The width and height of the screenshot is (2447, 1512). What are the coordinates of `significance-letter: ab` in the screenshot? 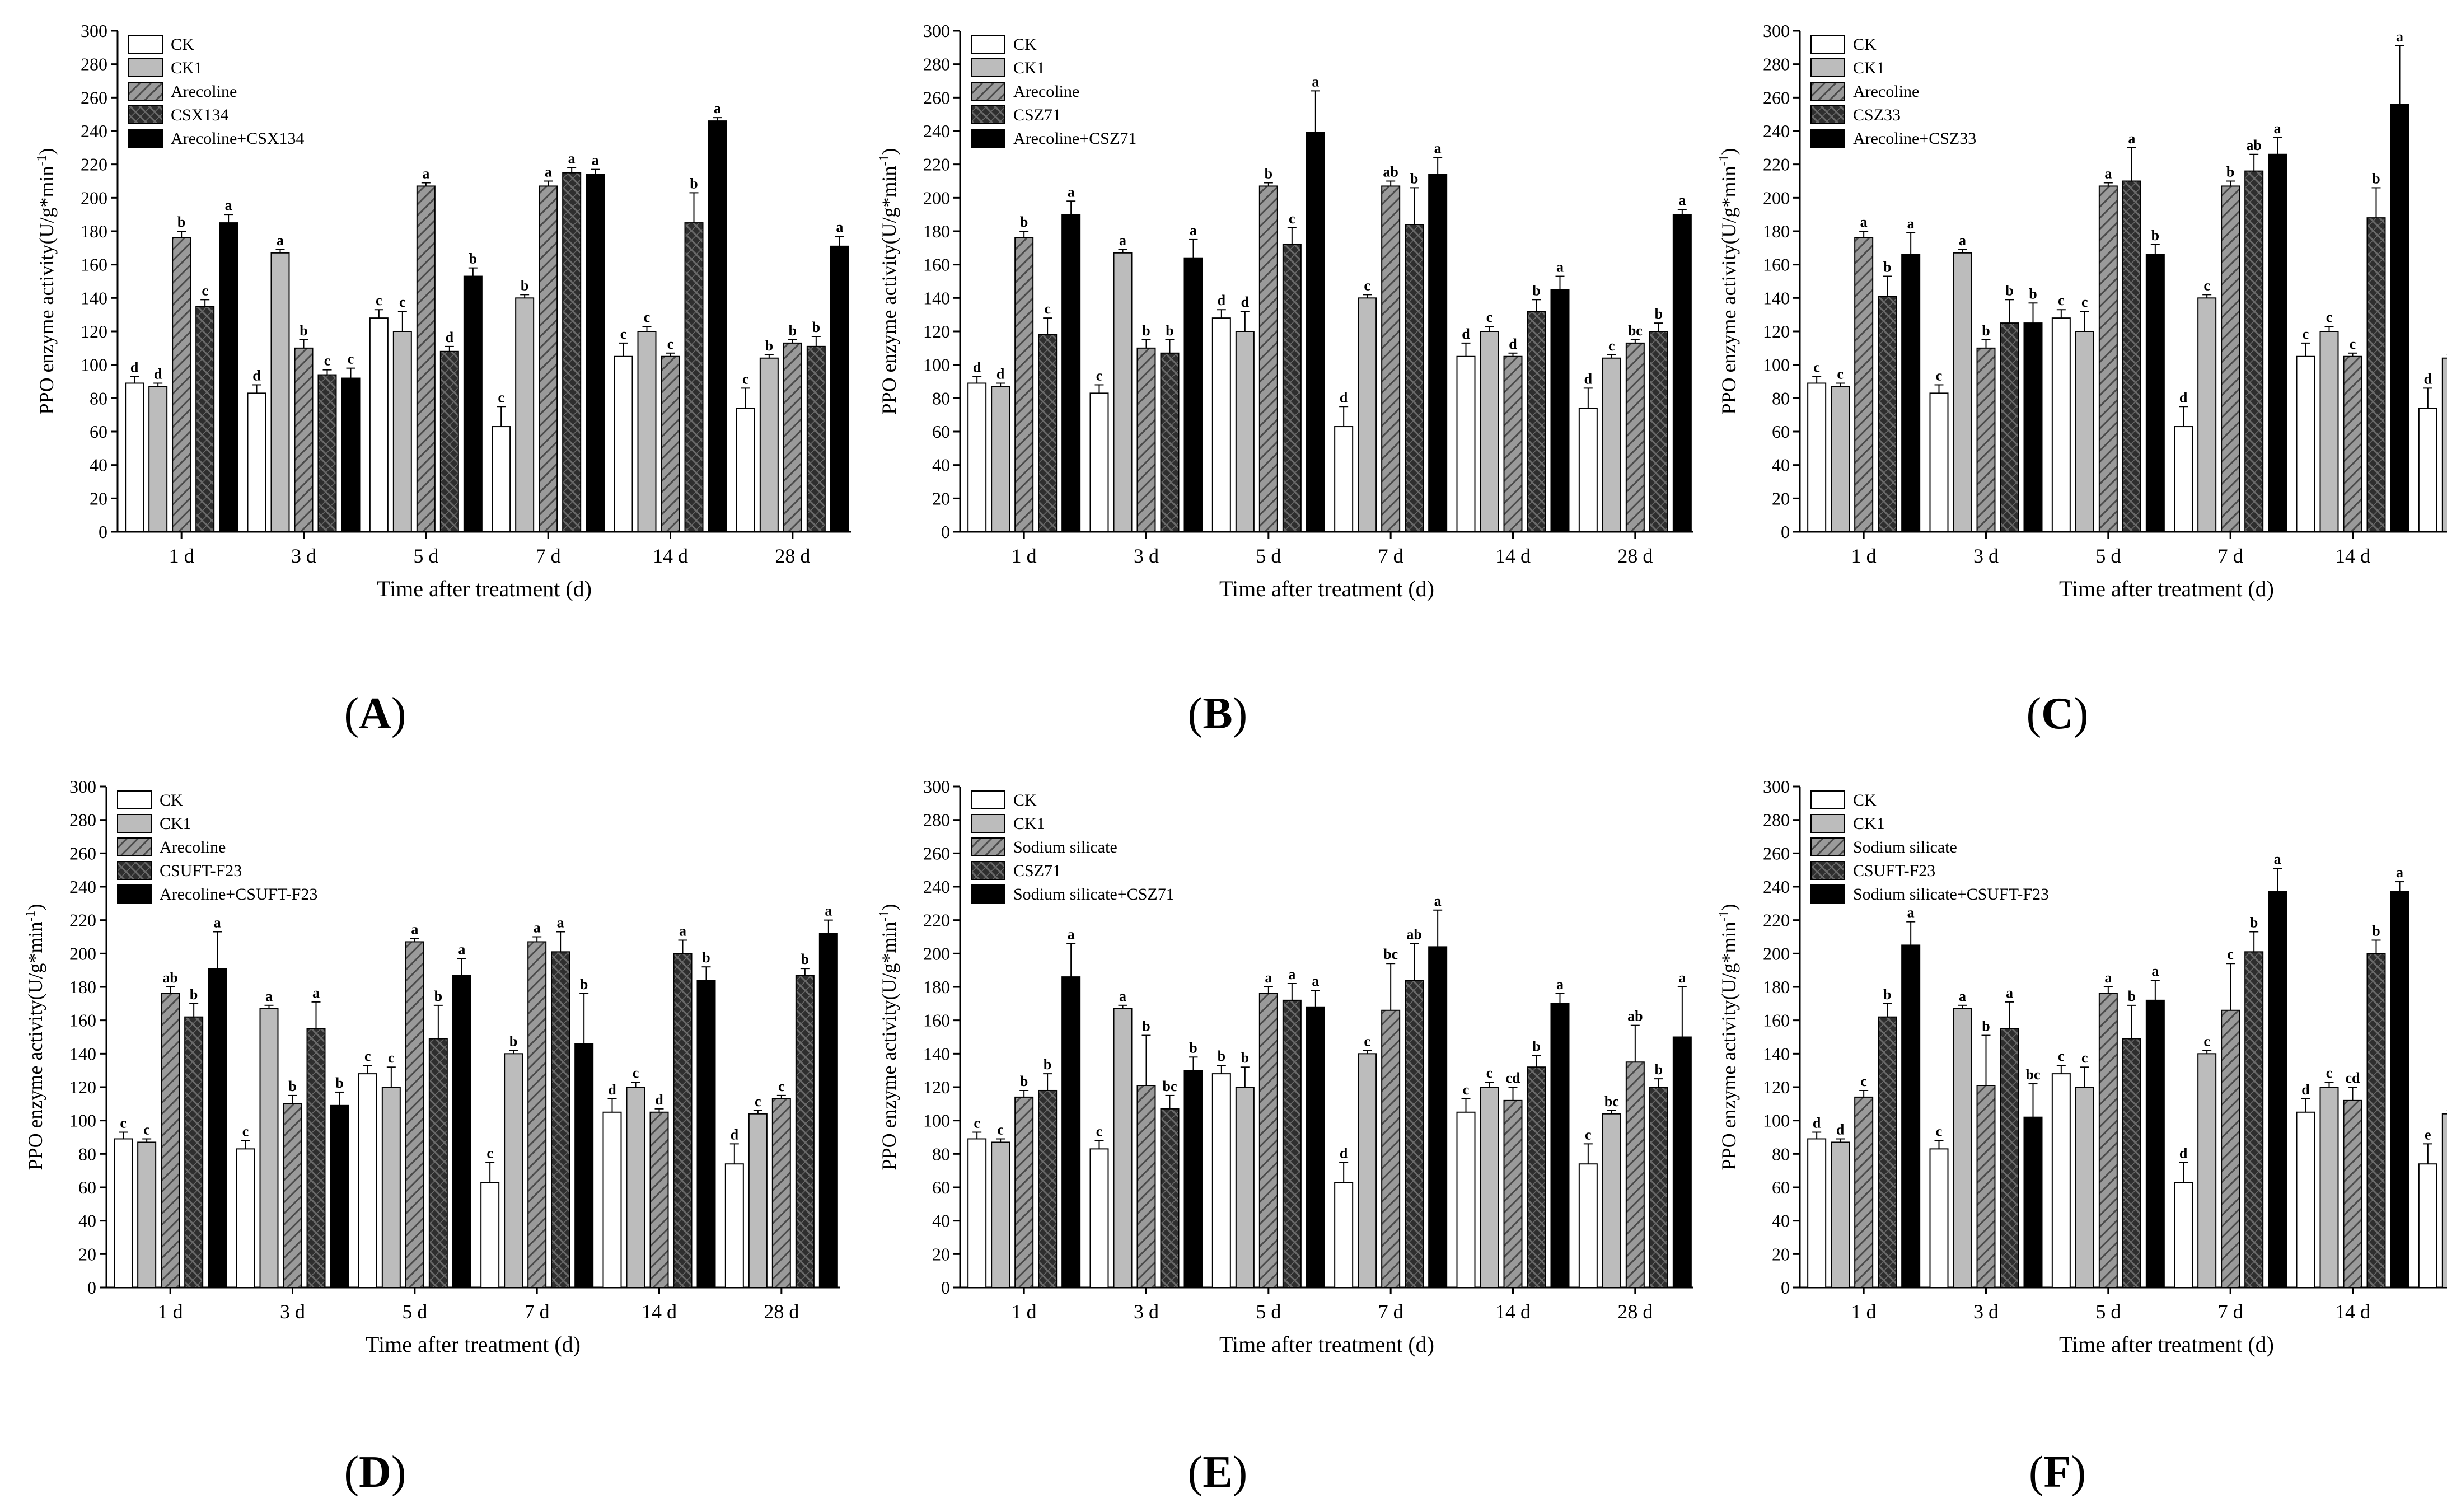 It's located at (170, 978).